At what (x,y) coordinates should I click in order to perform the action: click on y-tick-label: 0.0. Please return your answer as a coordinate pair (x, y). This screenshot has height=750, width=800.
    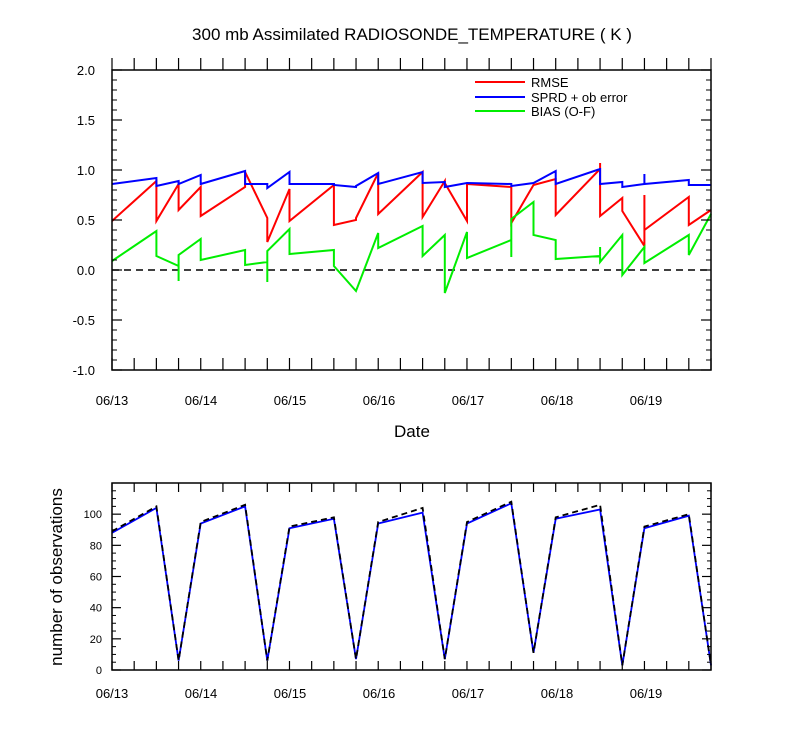
    Looking at the image, I should click on (86, 270).